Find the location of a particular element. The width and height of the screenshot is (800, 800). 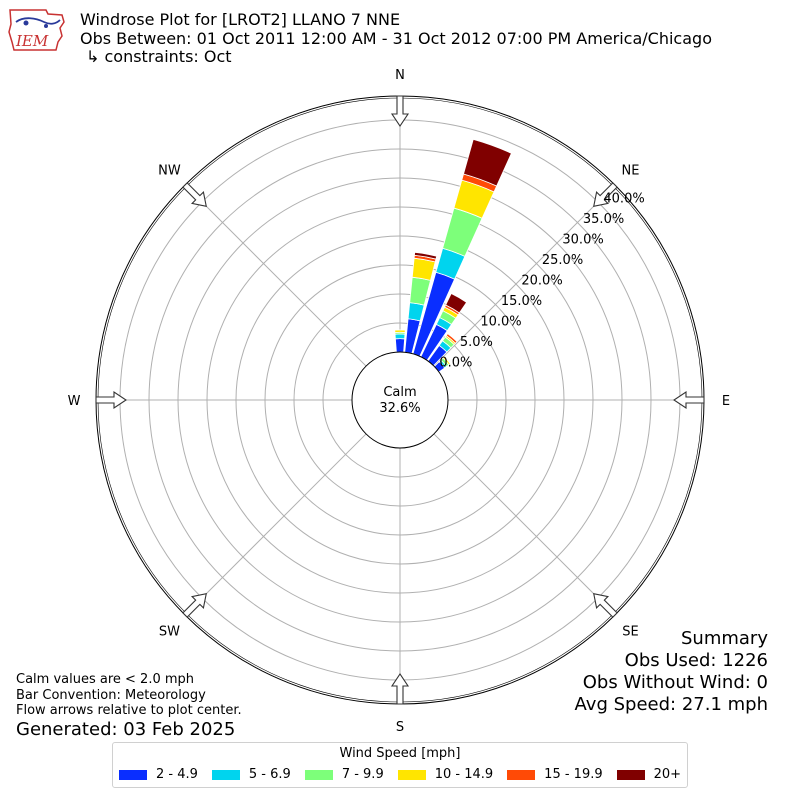

legend-item: 5 - 6.9 is located at coordinates (251, 774).